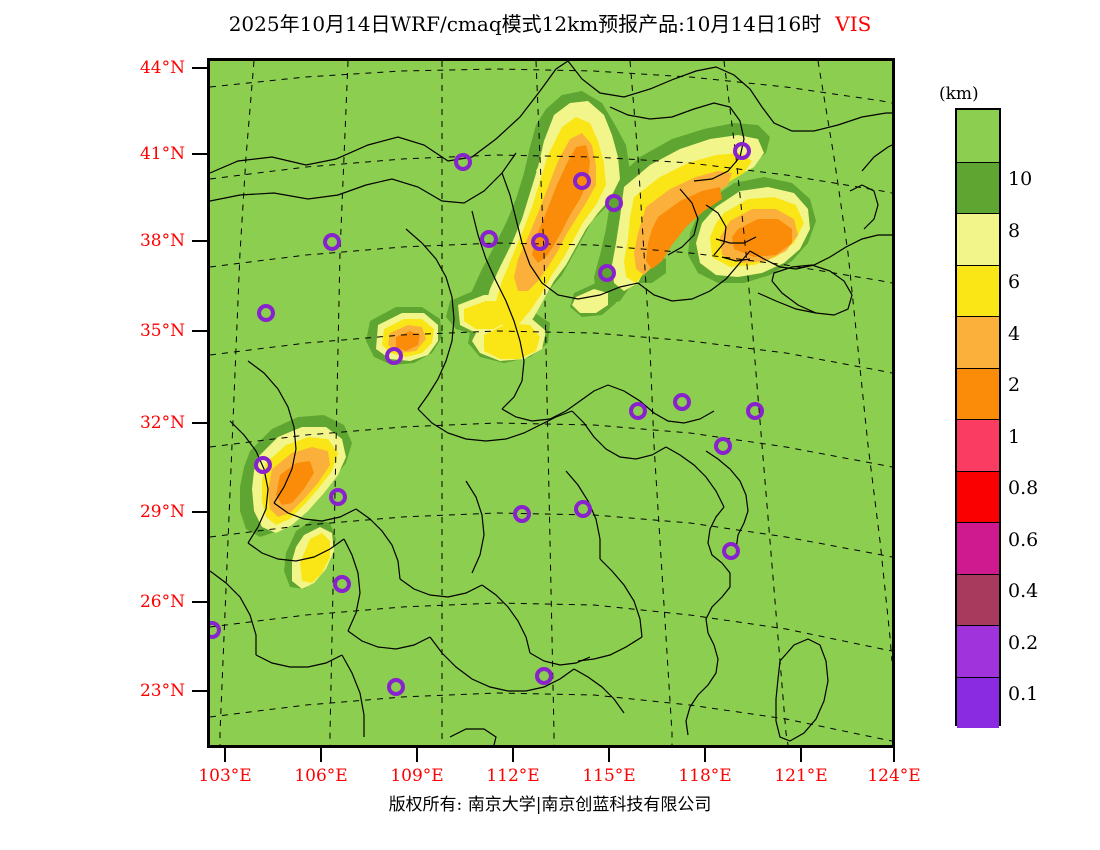 The width and height of the screenshot is (1100, 850). I want to click on colorbar-tick-0.8: 0.8, so click(1023, 488).